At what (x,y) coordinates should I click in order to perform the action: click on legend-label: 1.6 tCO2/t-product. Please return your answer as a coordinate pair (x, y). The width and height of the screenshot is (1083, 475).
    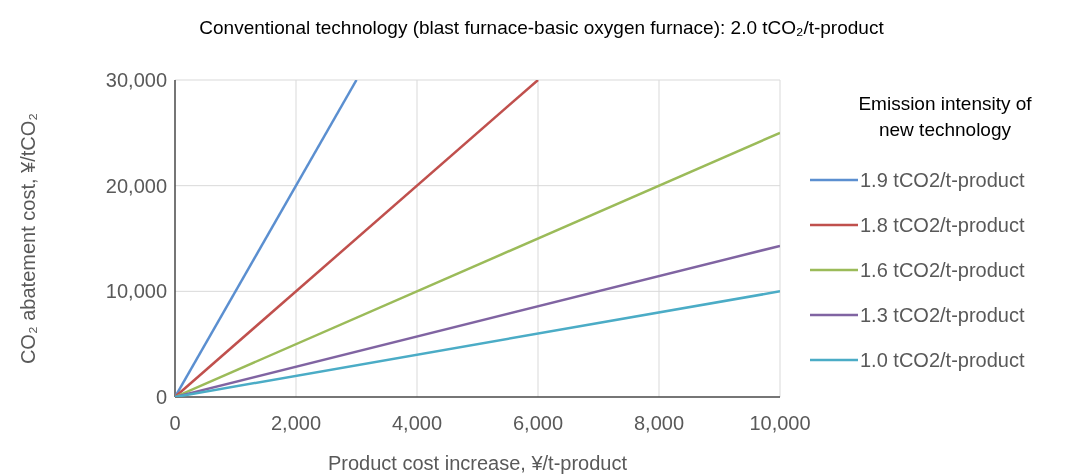
    Looking at the image, I should click on (942, 270).